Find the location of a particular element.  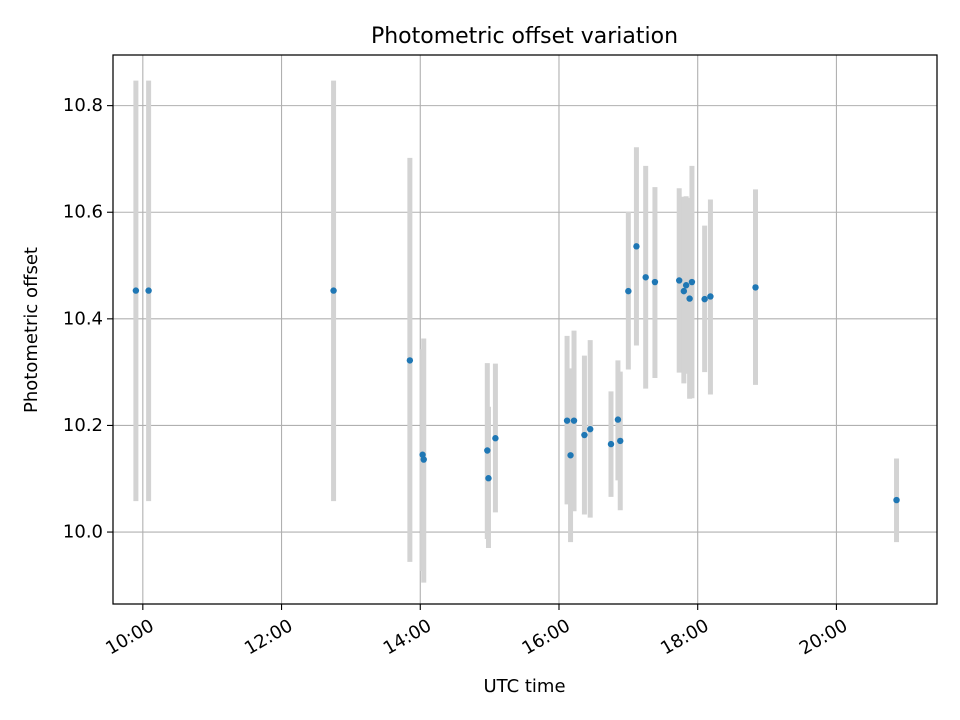

y-tick-label: 10.2 is located at coordinates (83, 425).